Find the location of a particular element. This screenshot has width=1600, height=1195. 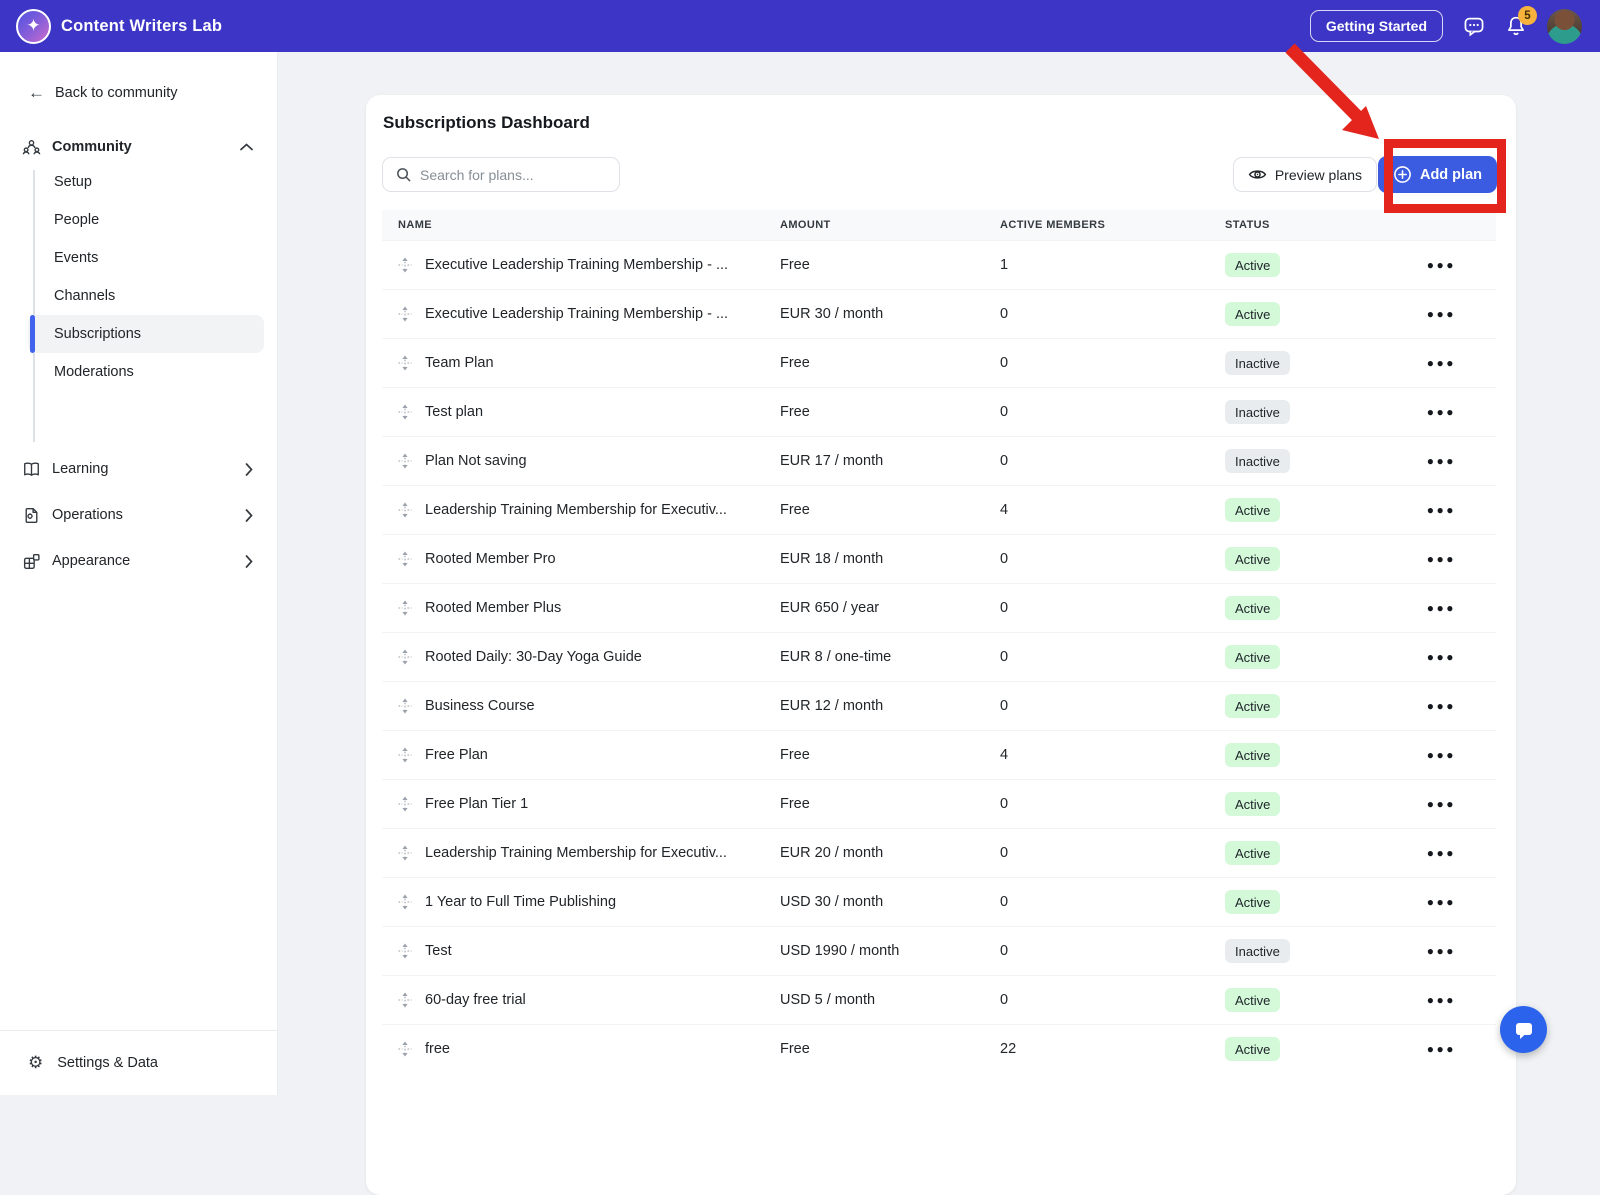

subnav-tree-line is located at coordinates (34, 306).